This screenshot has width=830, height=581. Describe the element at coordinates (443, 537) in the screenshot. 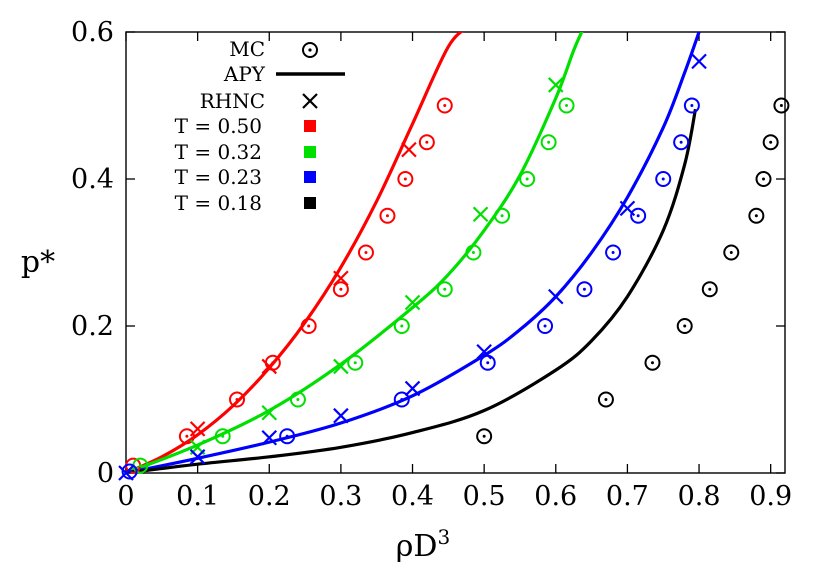

I see `x-axis-title-superscript: 3` at that location.